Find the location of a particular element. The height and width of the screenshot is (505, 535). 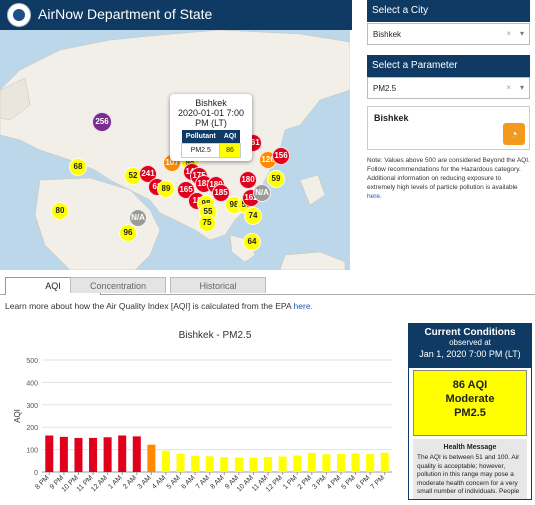

state-department-seal-icon is located at coordinates (19, 15).